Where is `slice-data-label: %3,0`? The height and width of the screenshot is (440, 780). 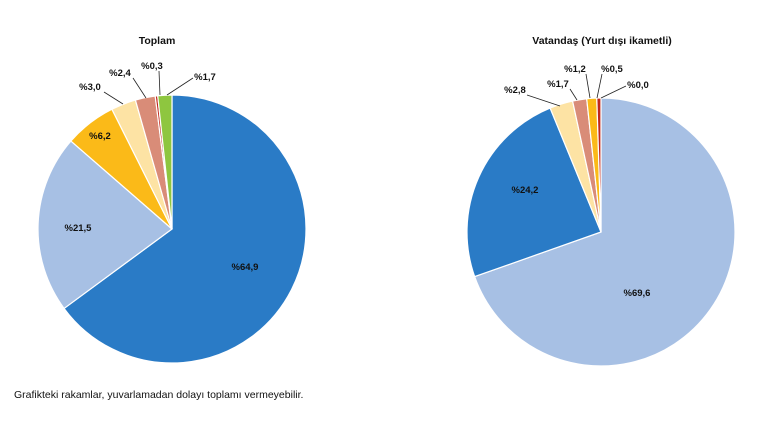
slice-data-label: %3,0 is located at coordinates (90, 87).